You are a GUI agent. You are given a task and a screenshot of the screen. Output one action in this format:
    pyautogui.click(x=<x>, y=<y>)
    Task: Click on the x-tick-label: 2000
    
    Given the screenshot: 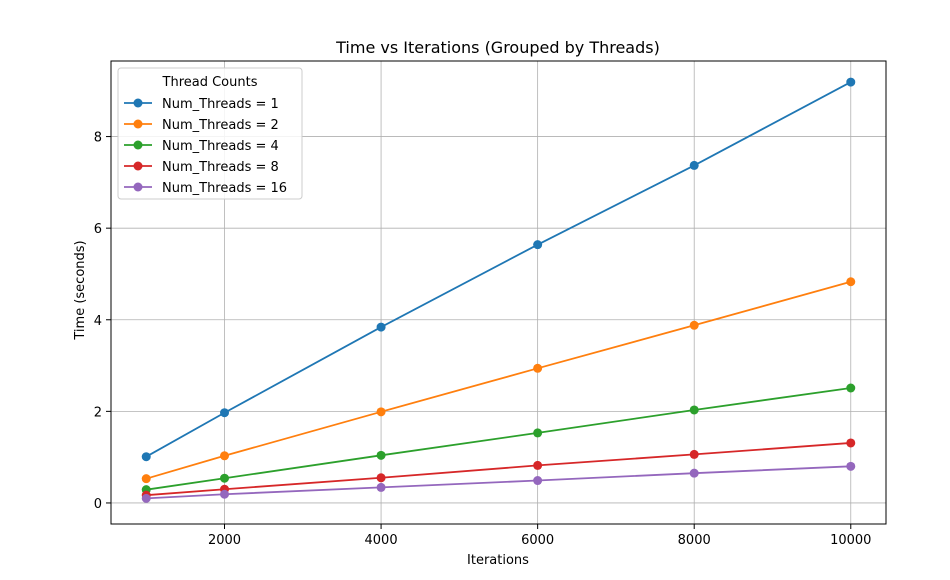 What is the action you would take?
    pyautogui.click(x=224, y=540)
    